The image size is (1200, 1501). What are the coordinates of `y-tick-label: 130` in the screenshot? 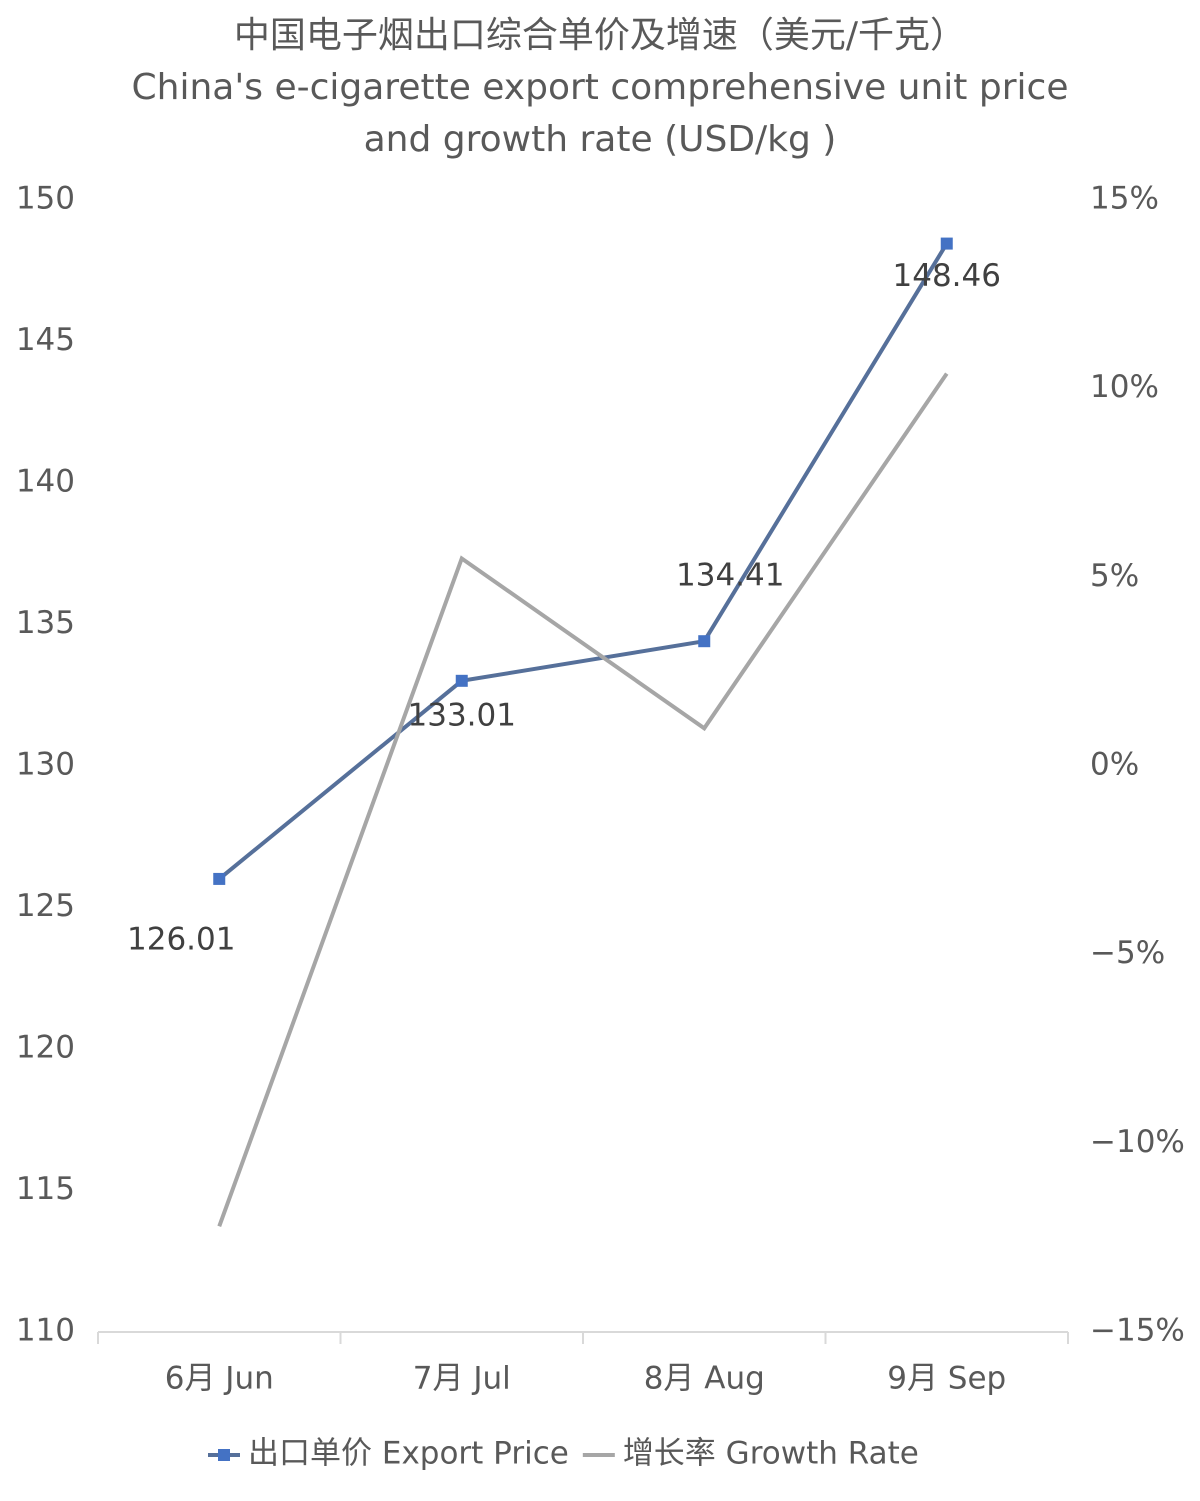 It's located at (45, 765).